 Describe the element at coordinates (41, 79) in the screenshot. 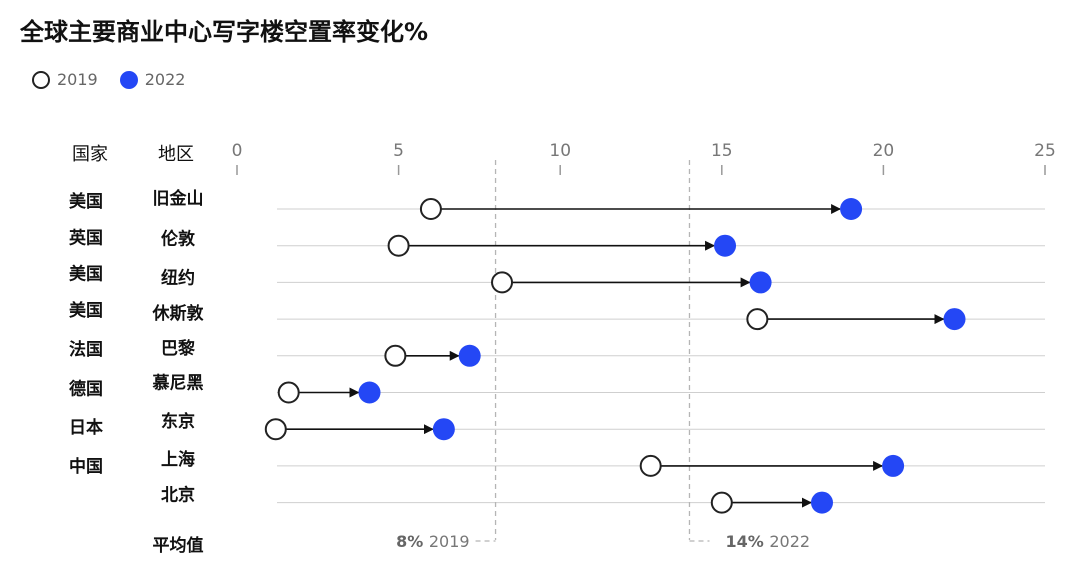

I see `legend-open-circle-icon` at that location.